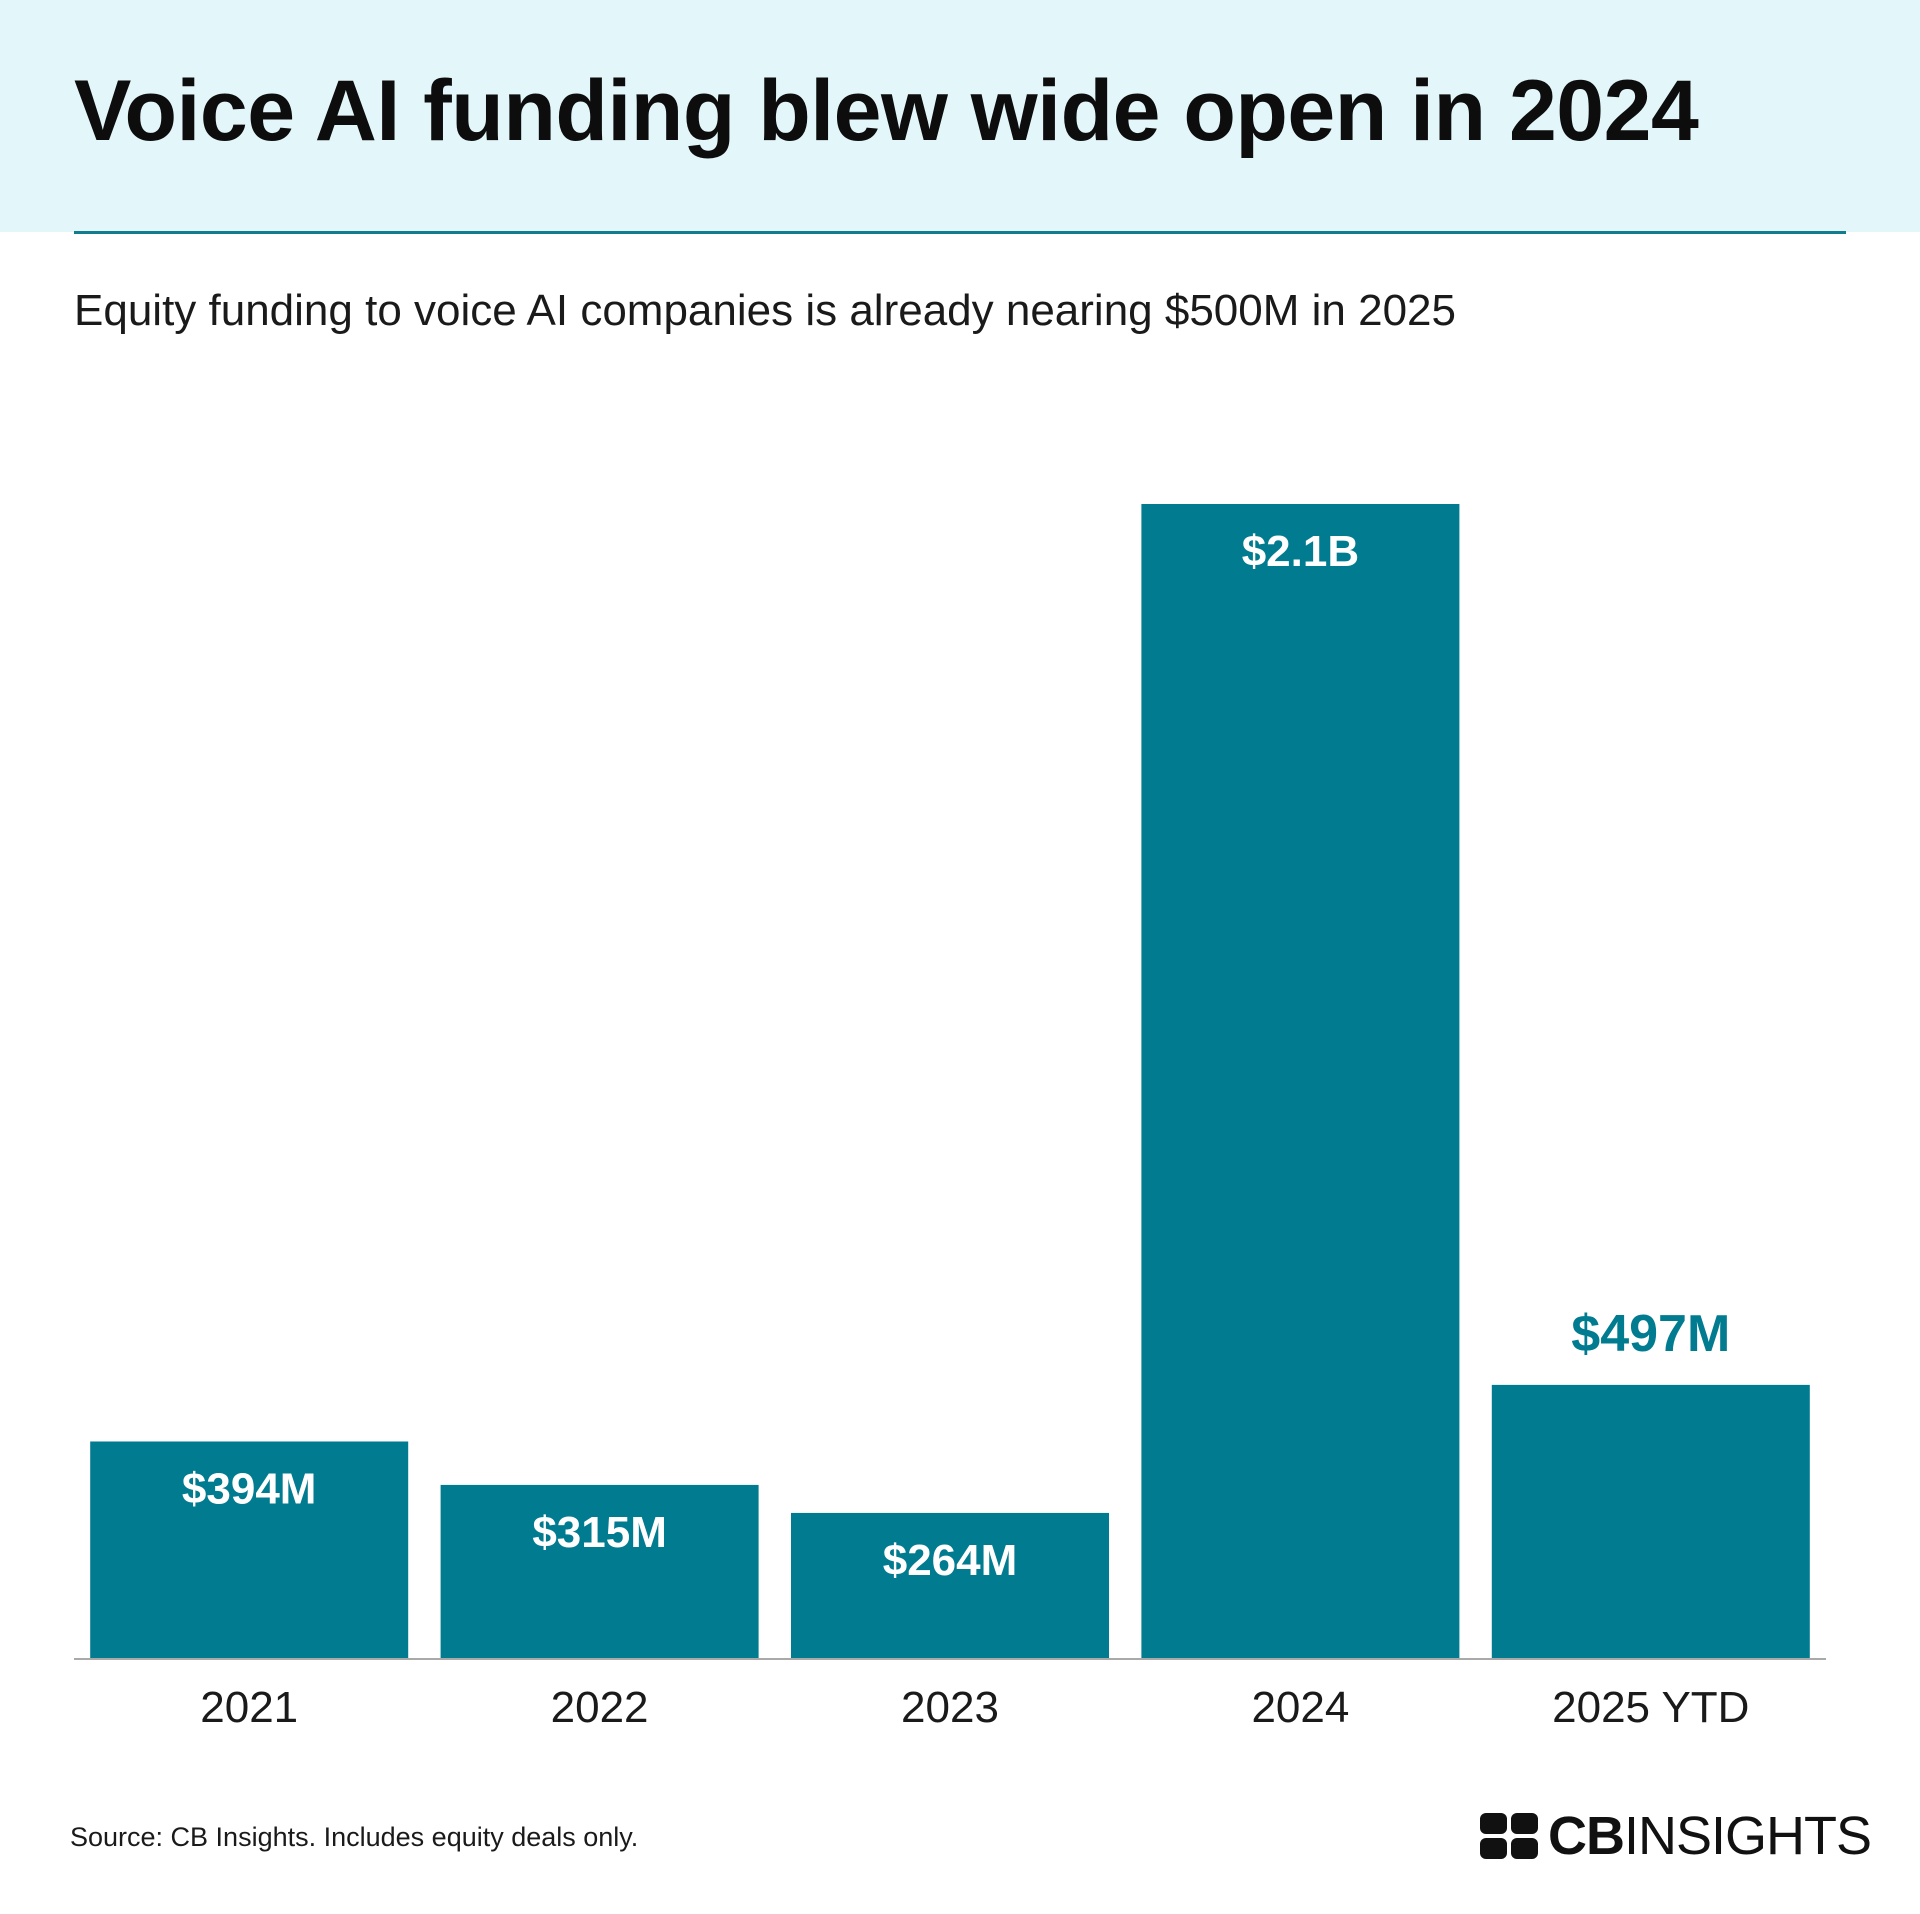  Describe the element at coordinates (1509, 1836) in the screenshot. I see `cb-insights-logo-icon` at that location.